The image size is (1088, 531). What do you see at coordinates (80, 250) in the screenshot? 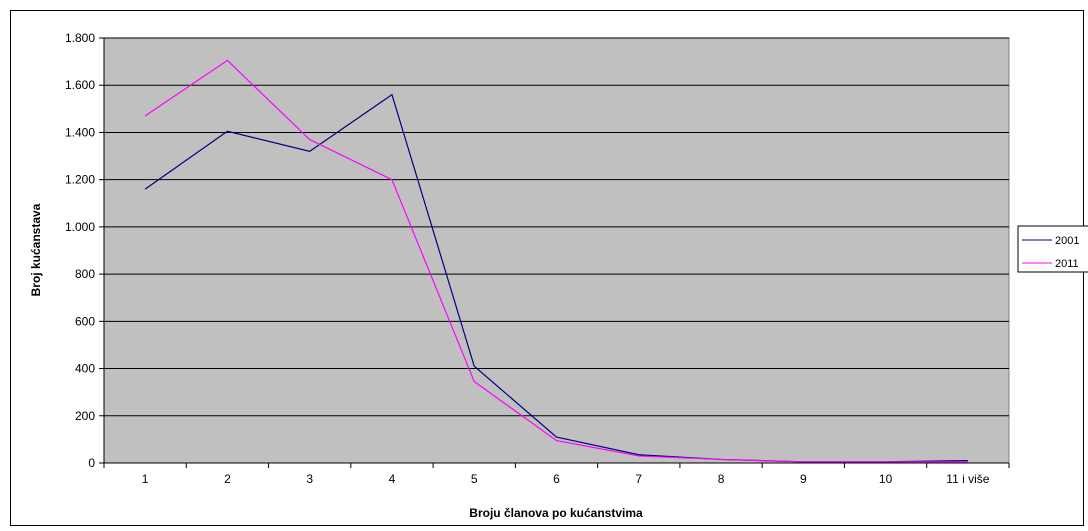
I see `y-tick-labels: 0 200 400 600 800 1.000 1.200 1.400 1.600 1.800` at bounding box center [80, 250].